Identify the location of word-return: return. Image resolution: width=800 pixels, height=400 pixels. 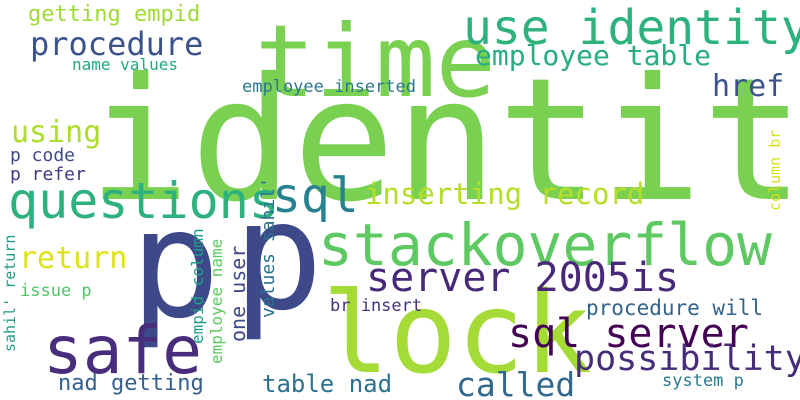
(73, 258).